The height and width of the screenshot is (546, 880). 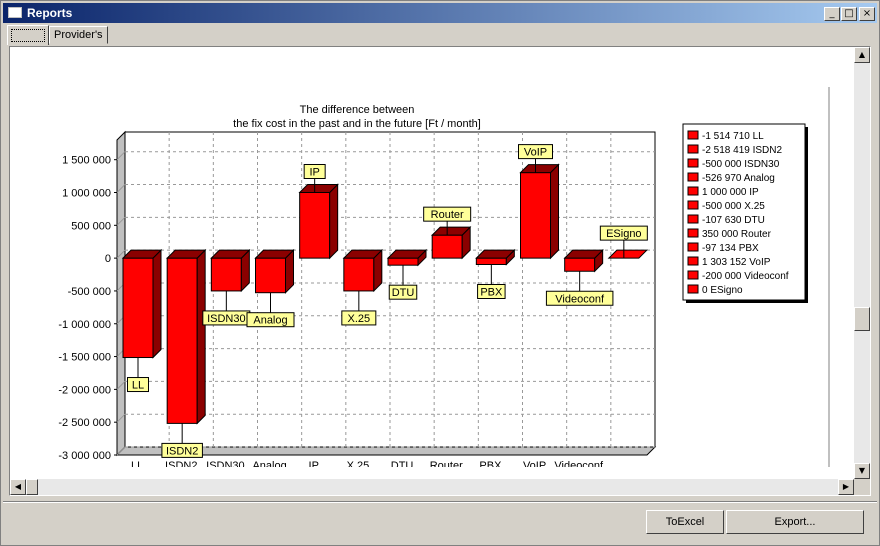 I want to click on data-label: ESigno, so click(x=623, y=234).